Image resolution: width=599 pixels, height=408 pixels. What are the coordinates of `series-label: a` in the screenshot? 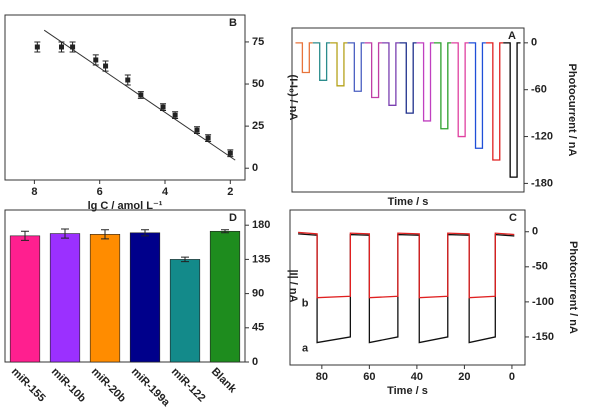 It's located at (305, 348).